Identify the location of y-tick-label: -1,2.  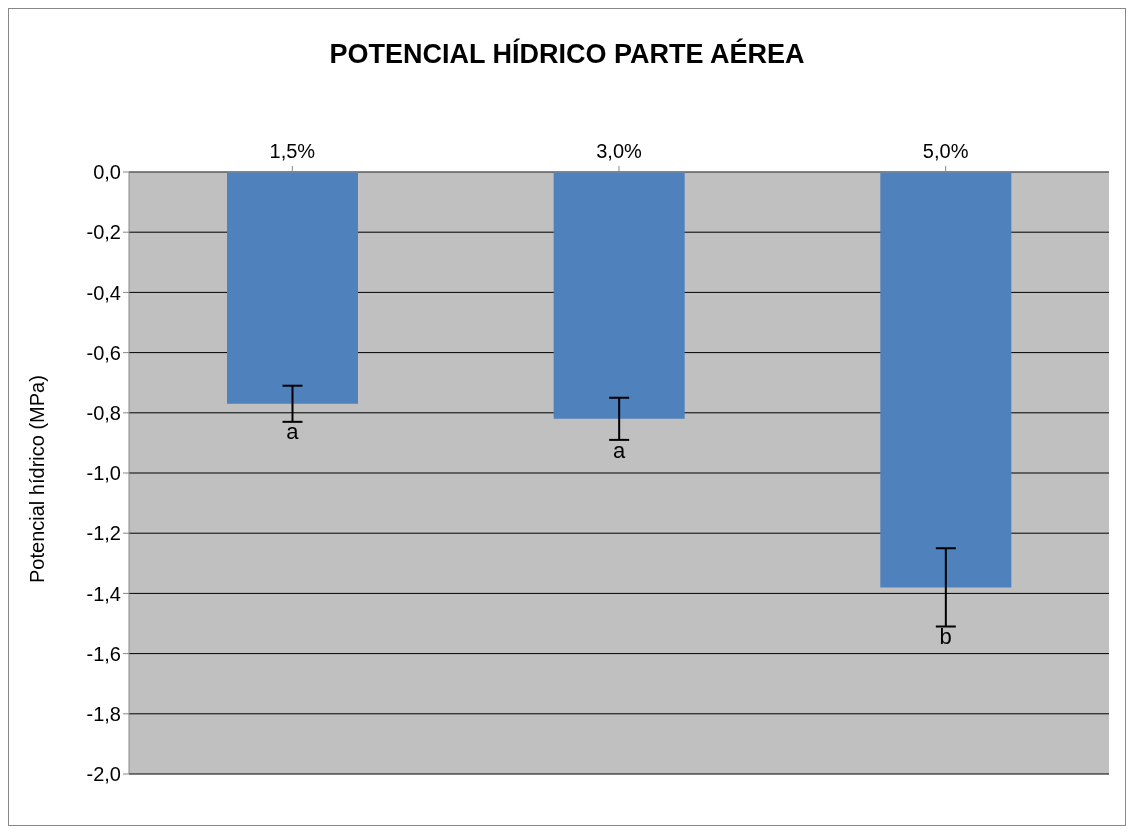
(103, 533).